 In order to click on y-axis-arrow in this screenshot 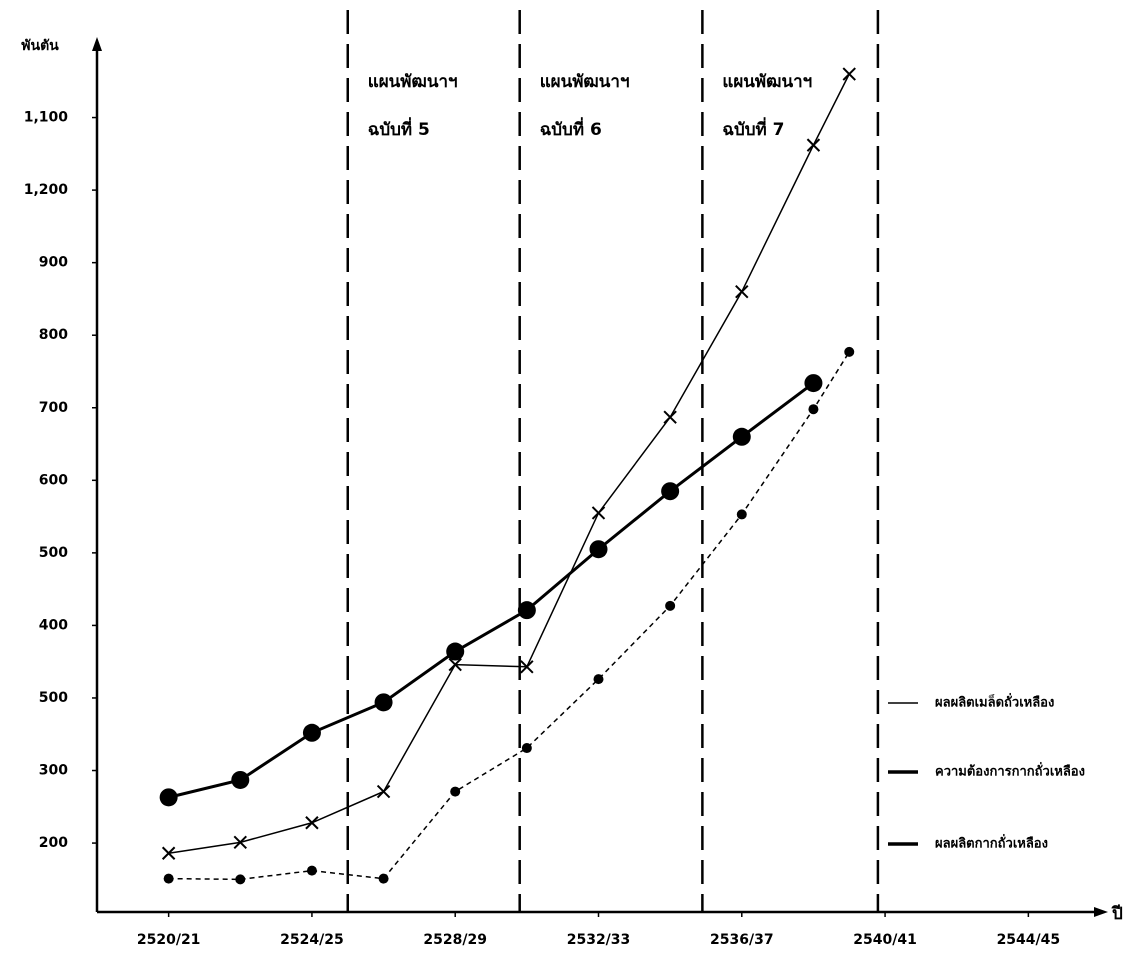, I will do `click(97, 44)`.